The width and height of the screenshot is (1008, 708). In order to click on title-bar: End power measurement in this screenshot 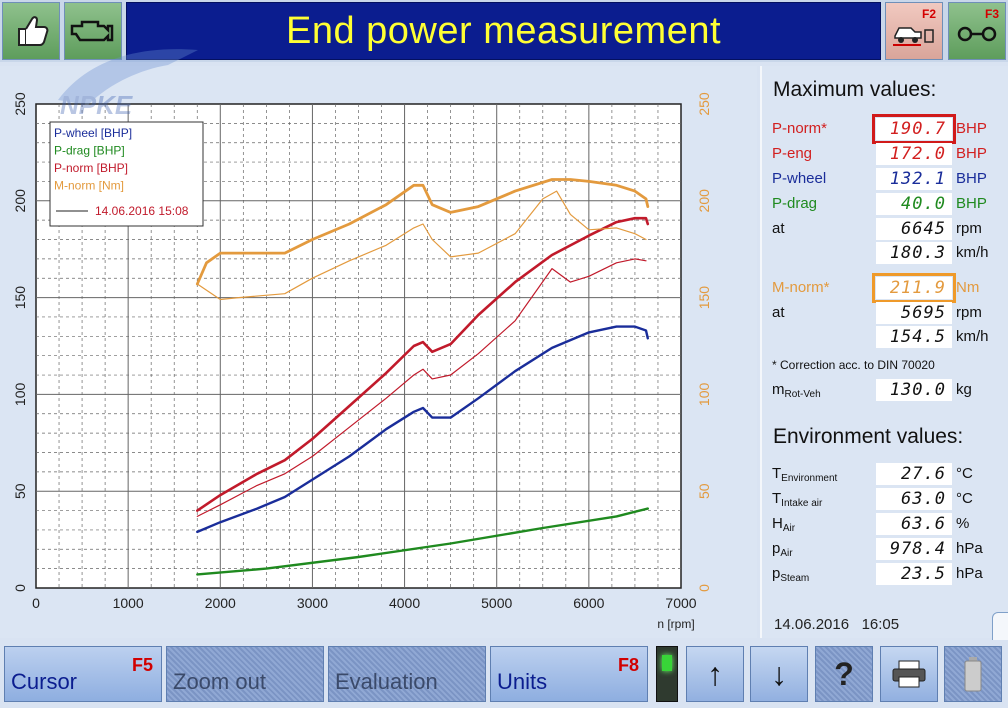, I will do `click(503, 31)`.